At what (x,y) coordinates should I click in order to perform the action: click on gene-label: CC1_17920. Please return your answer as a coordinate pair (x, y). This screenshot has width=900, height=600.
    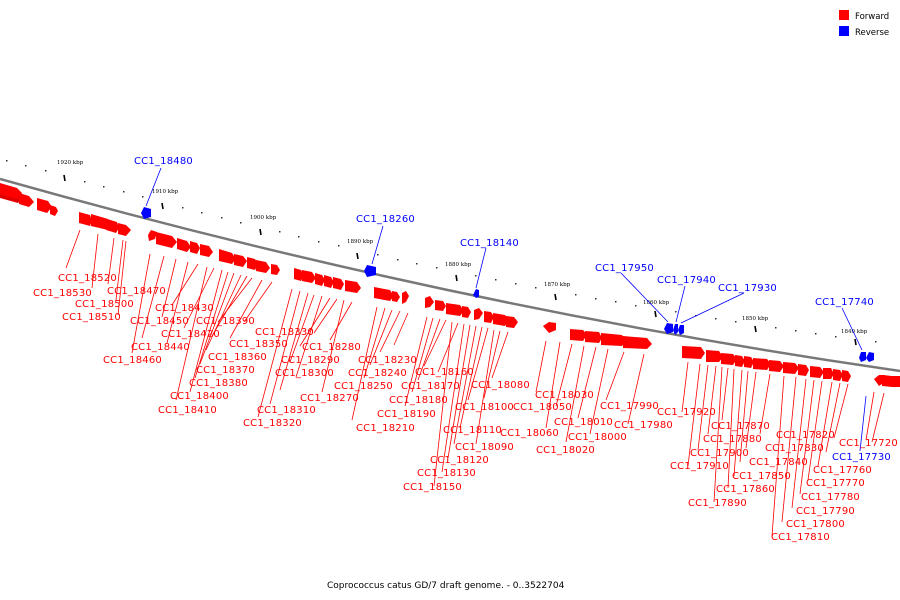
    Looking at the image, I should click on (686, 412).